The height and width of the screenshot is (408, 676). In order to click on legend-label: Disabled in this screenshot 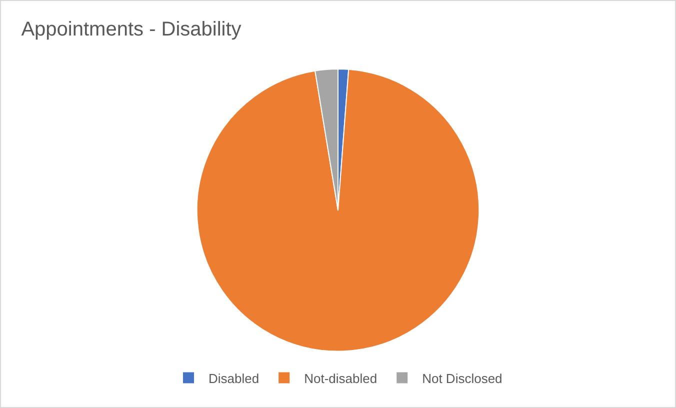, I will do `click(234, 378)`.